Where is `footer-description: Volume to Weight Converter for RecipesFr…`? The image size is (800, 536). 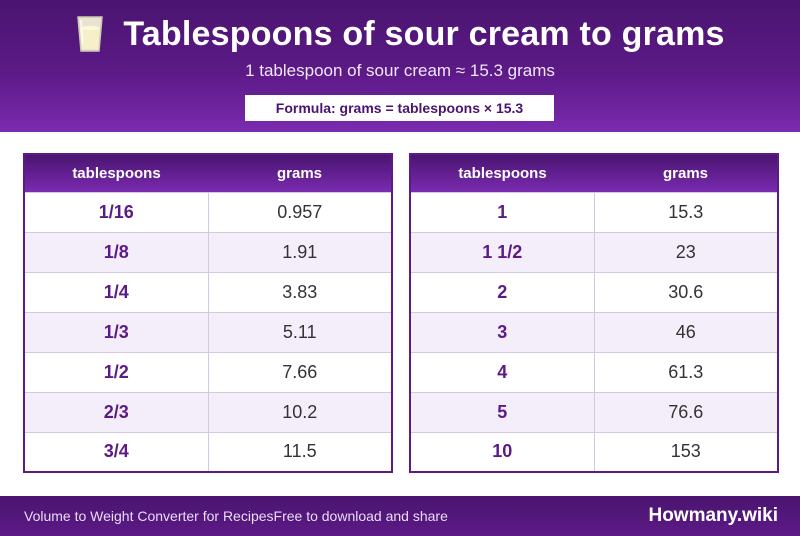
footer-description: Volume to Weight Converter for RecipesFr… is located at coordinates (236, 516).